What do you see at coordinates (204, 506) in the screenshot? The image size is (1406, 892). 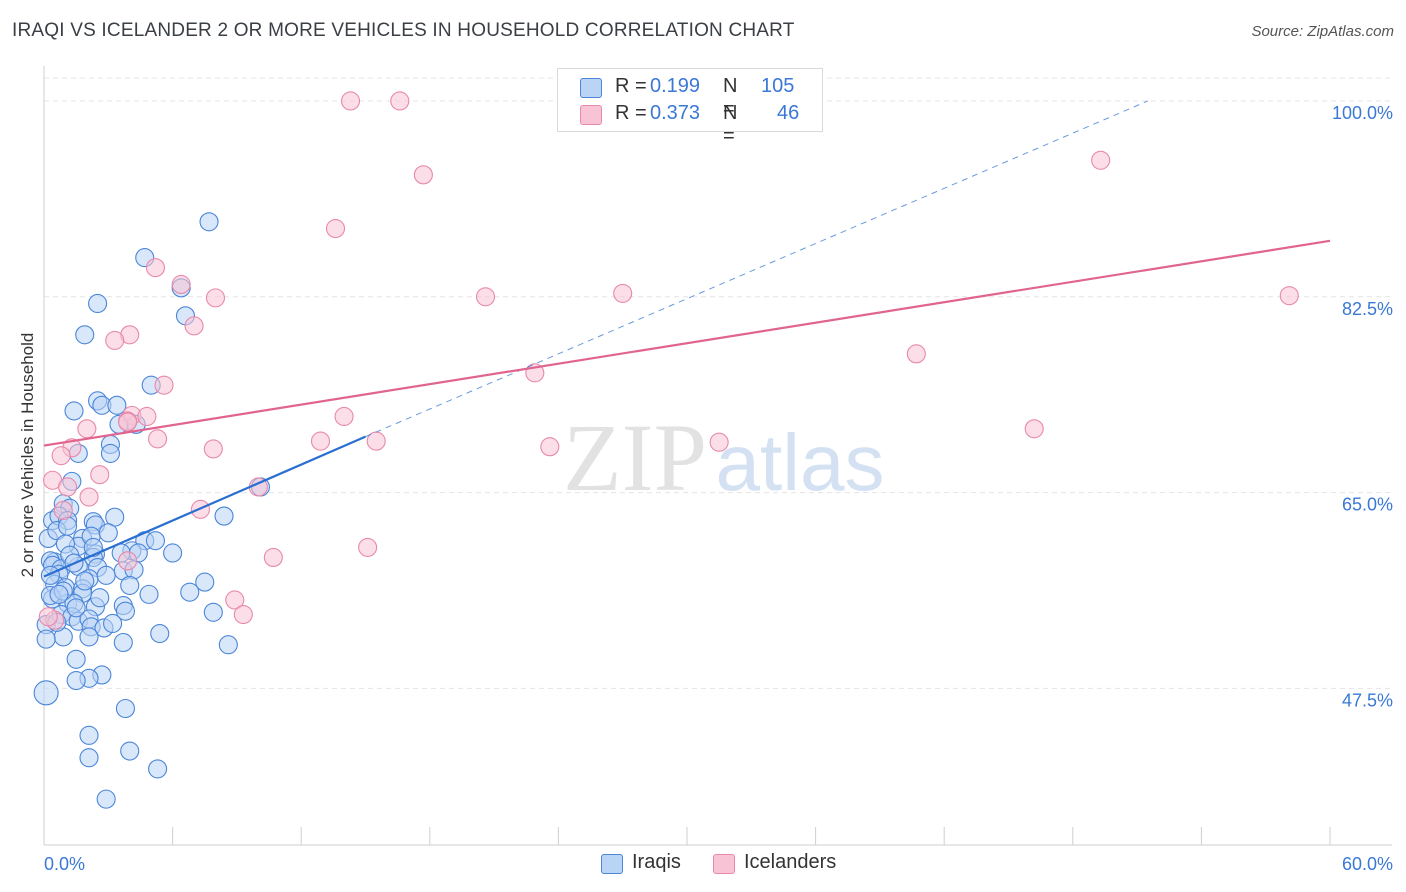 I see `iraqis-trend-line` at bounding box center [204, 506].